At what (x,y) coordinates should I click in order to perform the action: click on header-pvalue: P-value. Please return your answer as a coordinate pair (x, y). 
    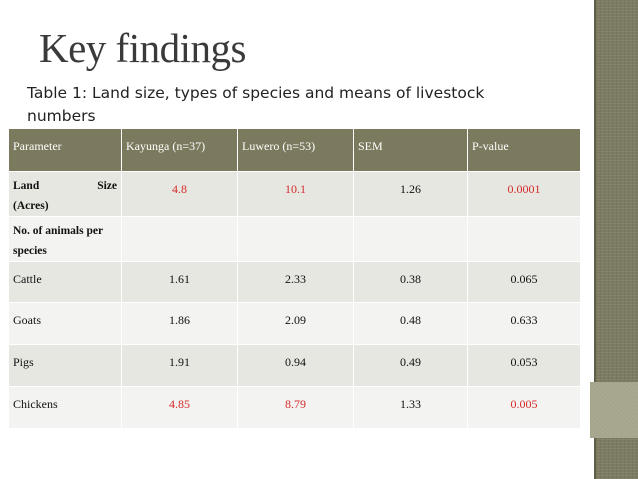
    Looking at the image, I should click on (524, 150).